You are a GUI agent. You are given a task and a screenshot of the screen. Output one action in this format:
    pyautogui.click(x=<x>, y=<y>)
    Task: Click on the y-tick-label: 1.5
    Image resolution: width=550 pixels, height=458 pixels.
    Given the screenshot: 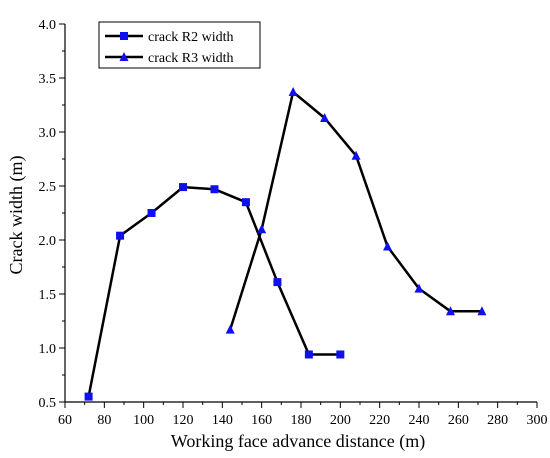 What is the action you would take?
    pyautogui.click(x=48, y=295)
    